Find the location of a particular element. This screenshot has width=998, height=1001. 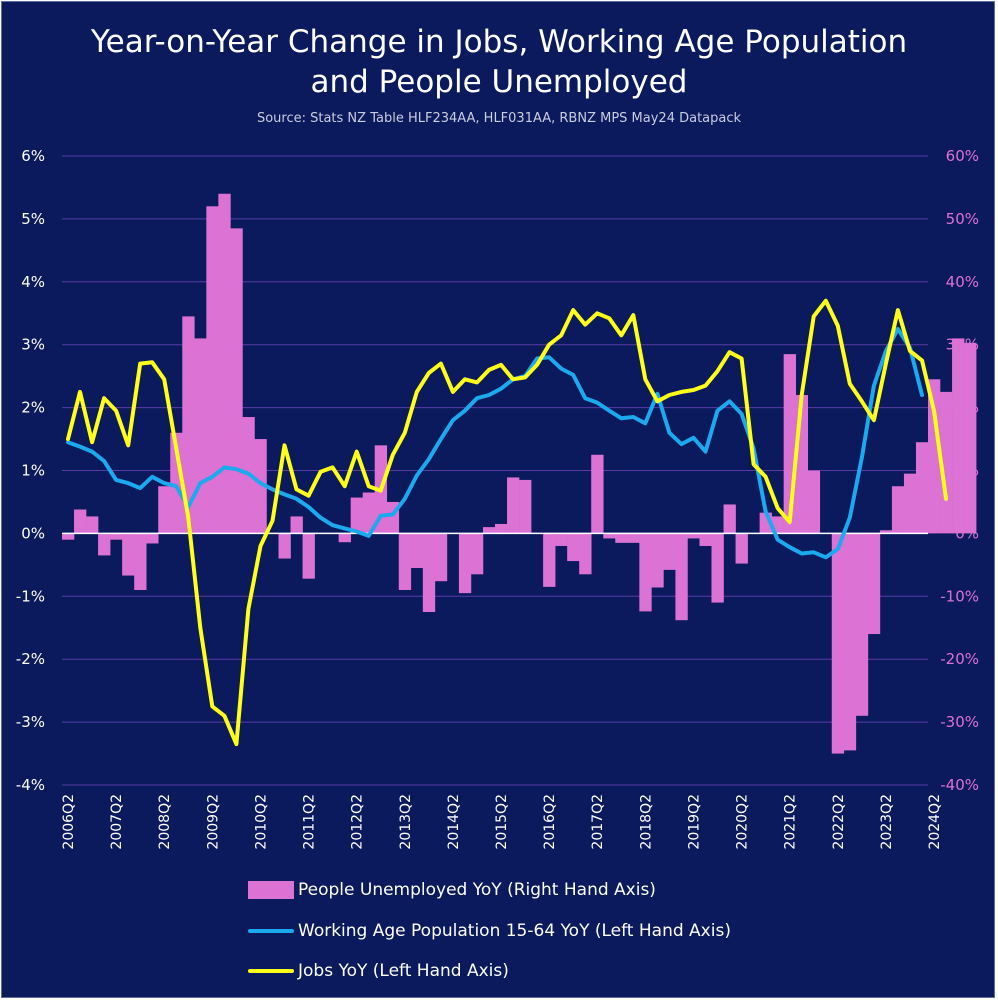

right-tick-label: 10% is located at coordinates (962, 471).